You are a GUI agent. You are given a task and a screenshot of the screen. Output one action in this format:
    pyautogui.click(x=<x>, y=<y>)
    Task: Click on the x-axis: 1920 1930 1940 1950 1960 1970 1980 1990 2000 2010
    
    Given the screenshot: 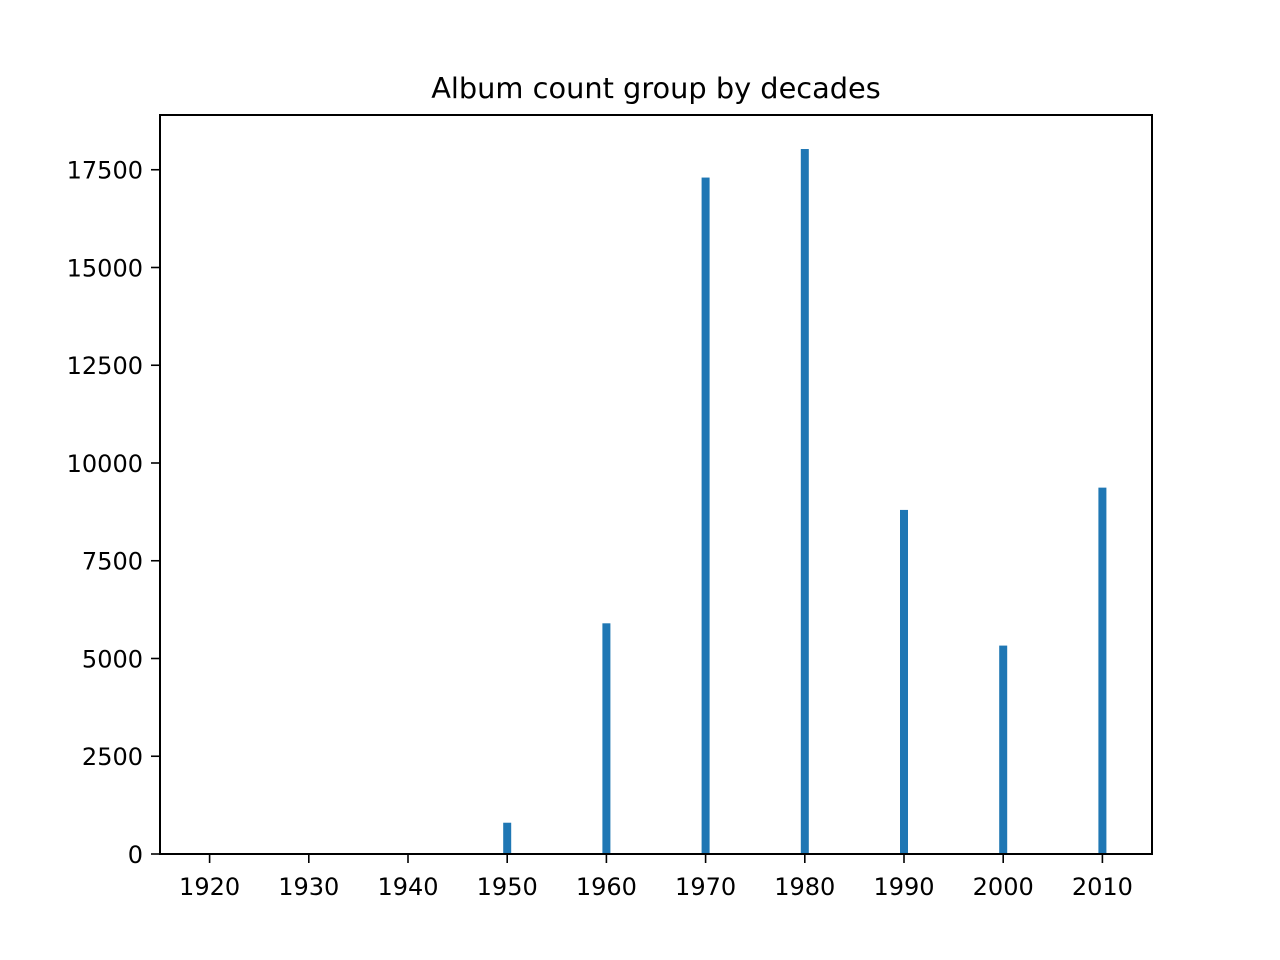 What is the action you would take?
    pyautogui.click(x=656, y=877)
    